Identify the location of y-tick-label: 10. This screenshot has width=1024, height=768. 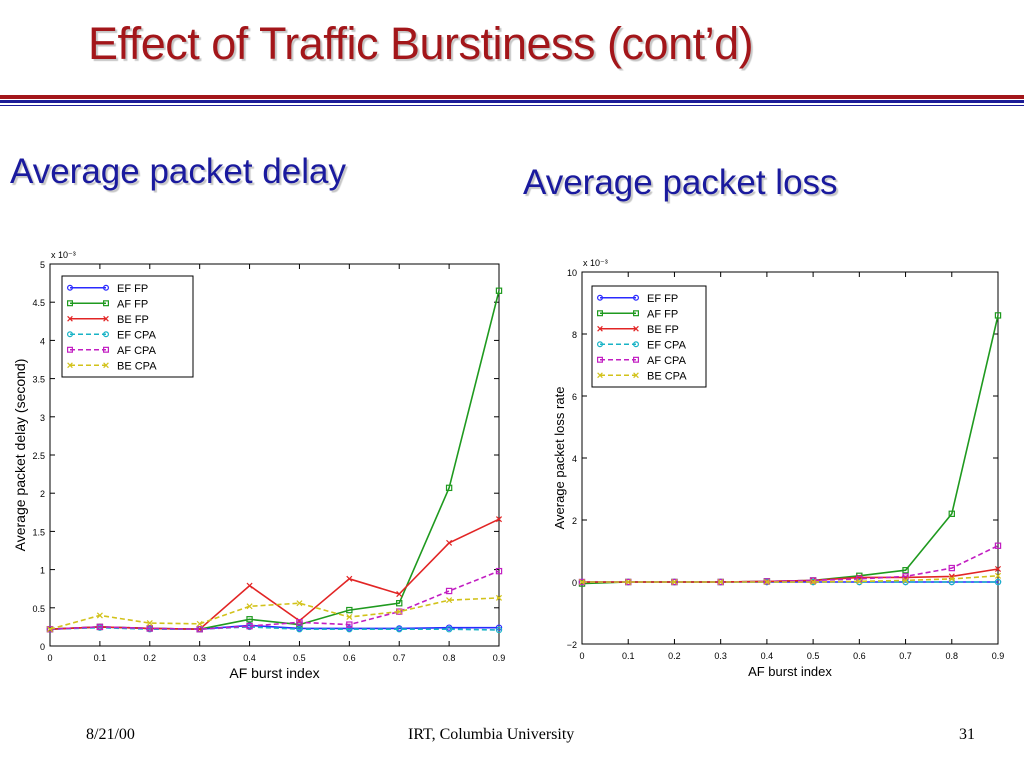
(572, 273).